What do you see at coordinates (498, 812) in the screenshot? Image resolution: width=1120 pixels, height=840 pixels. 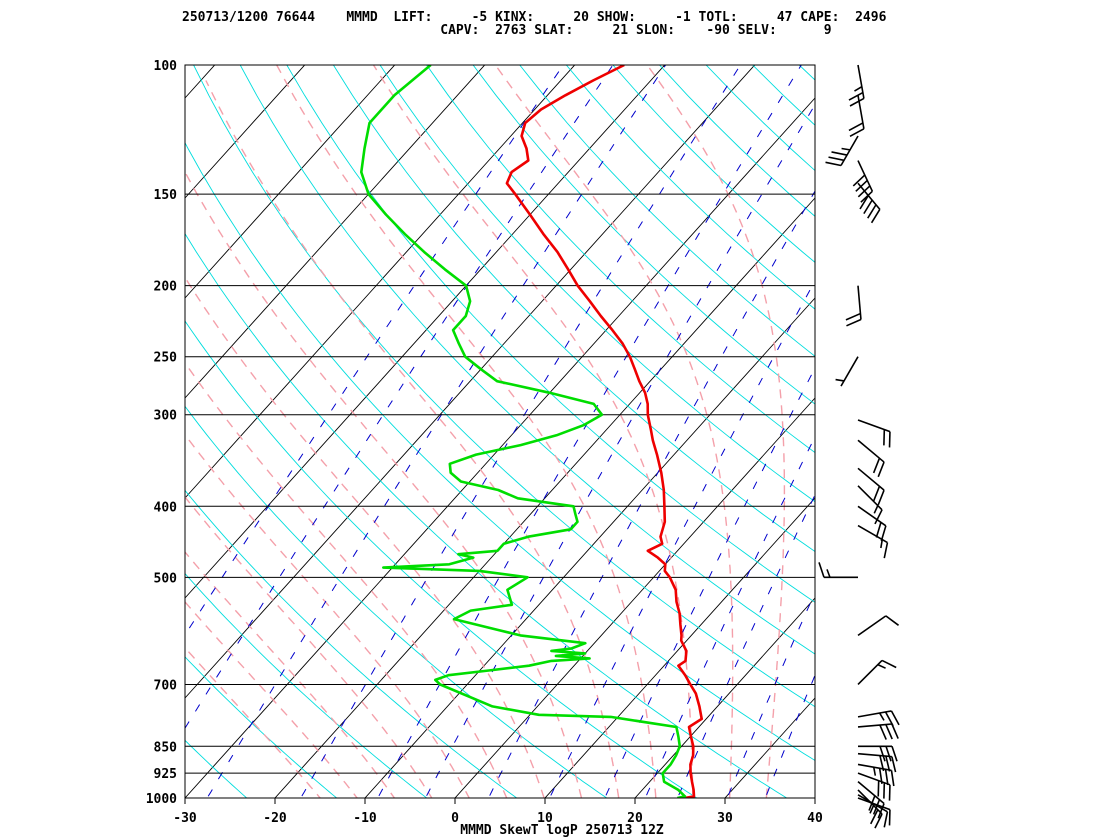 I see `temperature-labels: -30 -20 -10 0 10 20 30 40` at bounding box center [498, 812].